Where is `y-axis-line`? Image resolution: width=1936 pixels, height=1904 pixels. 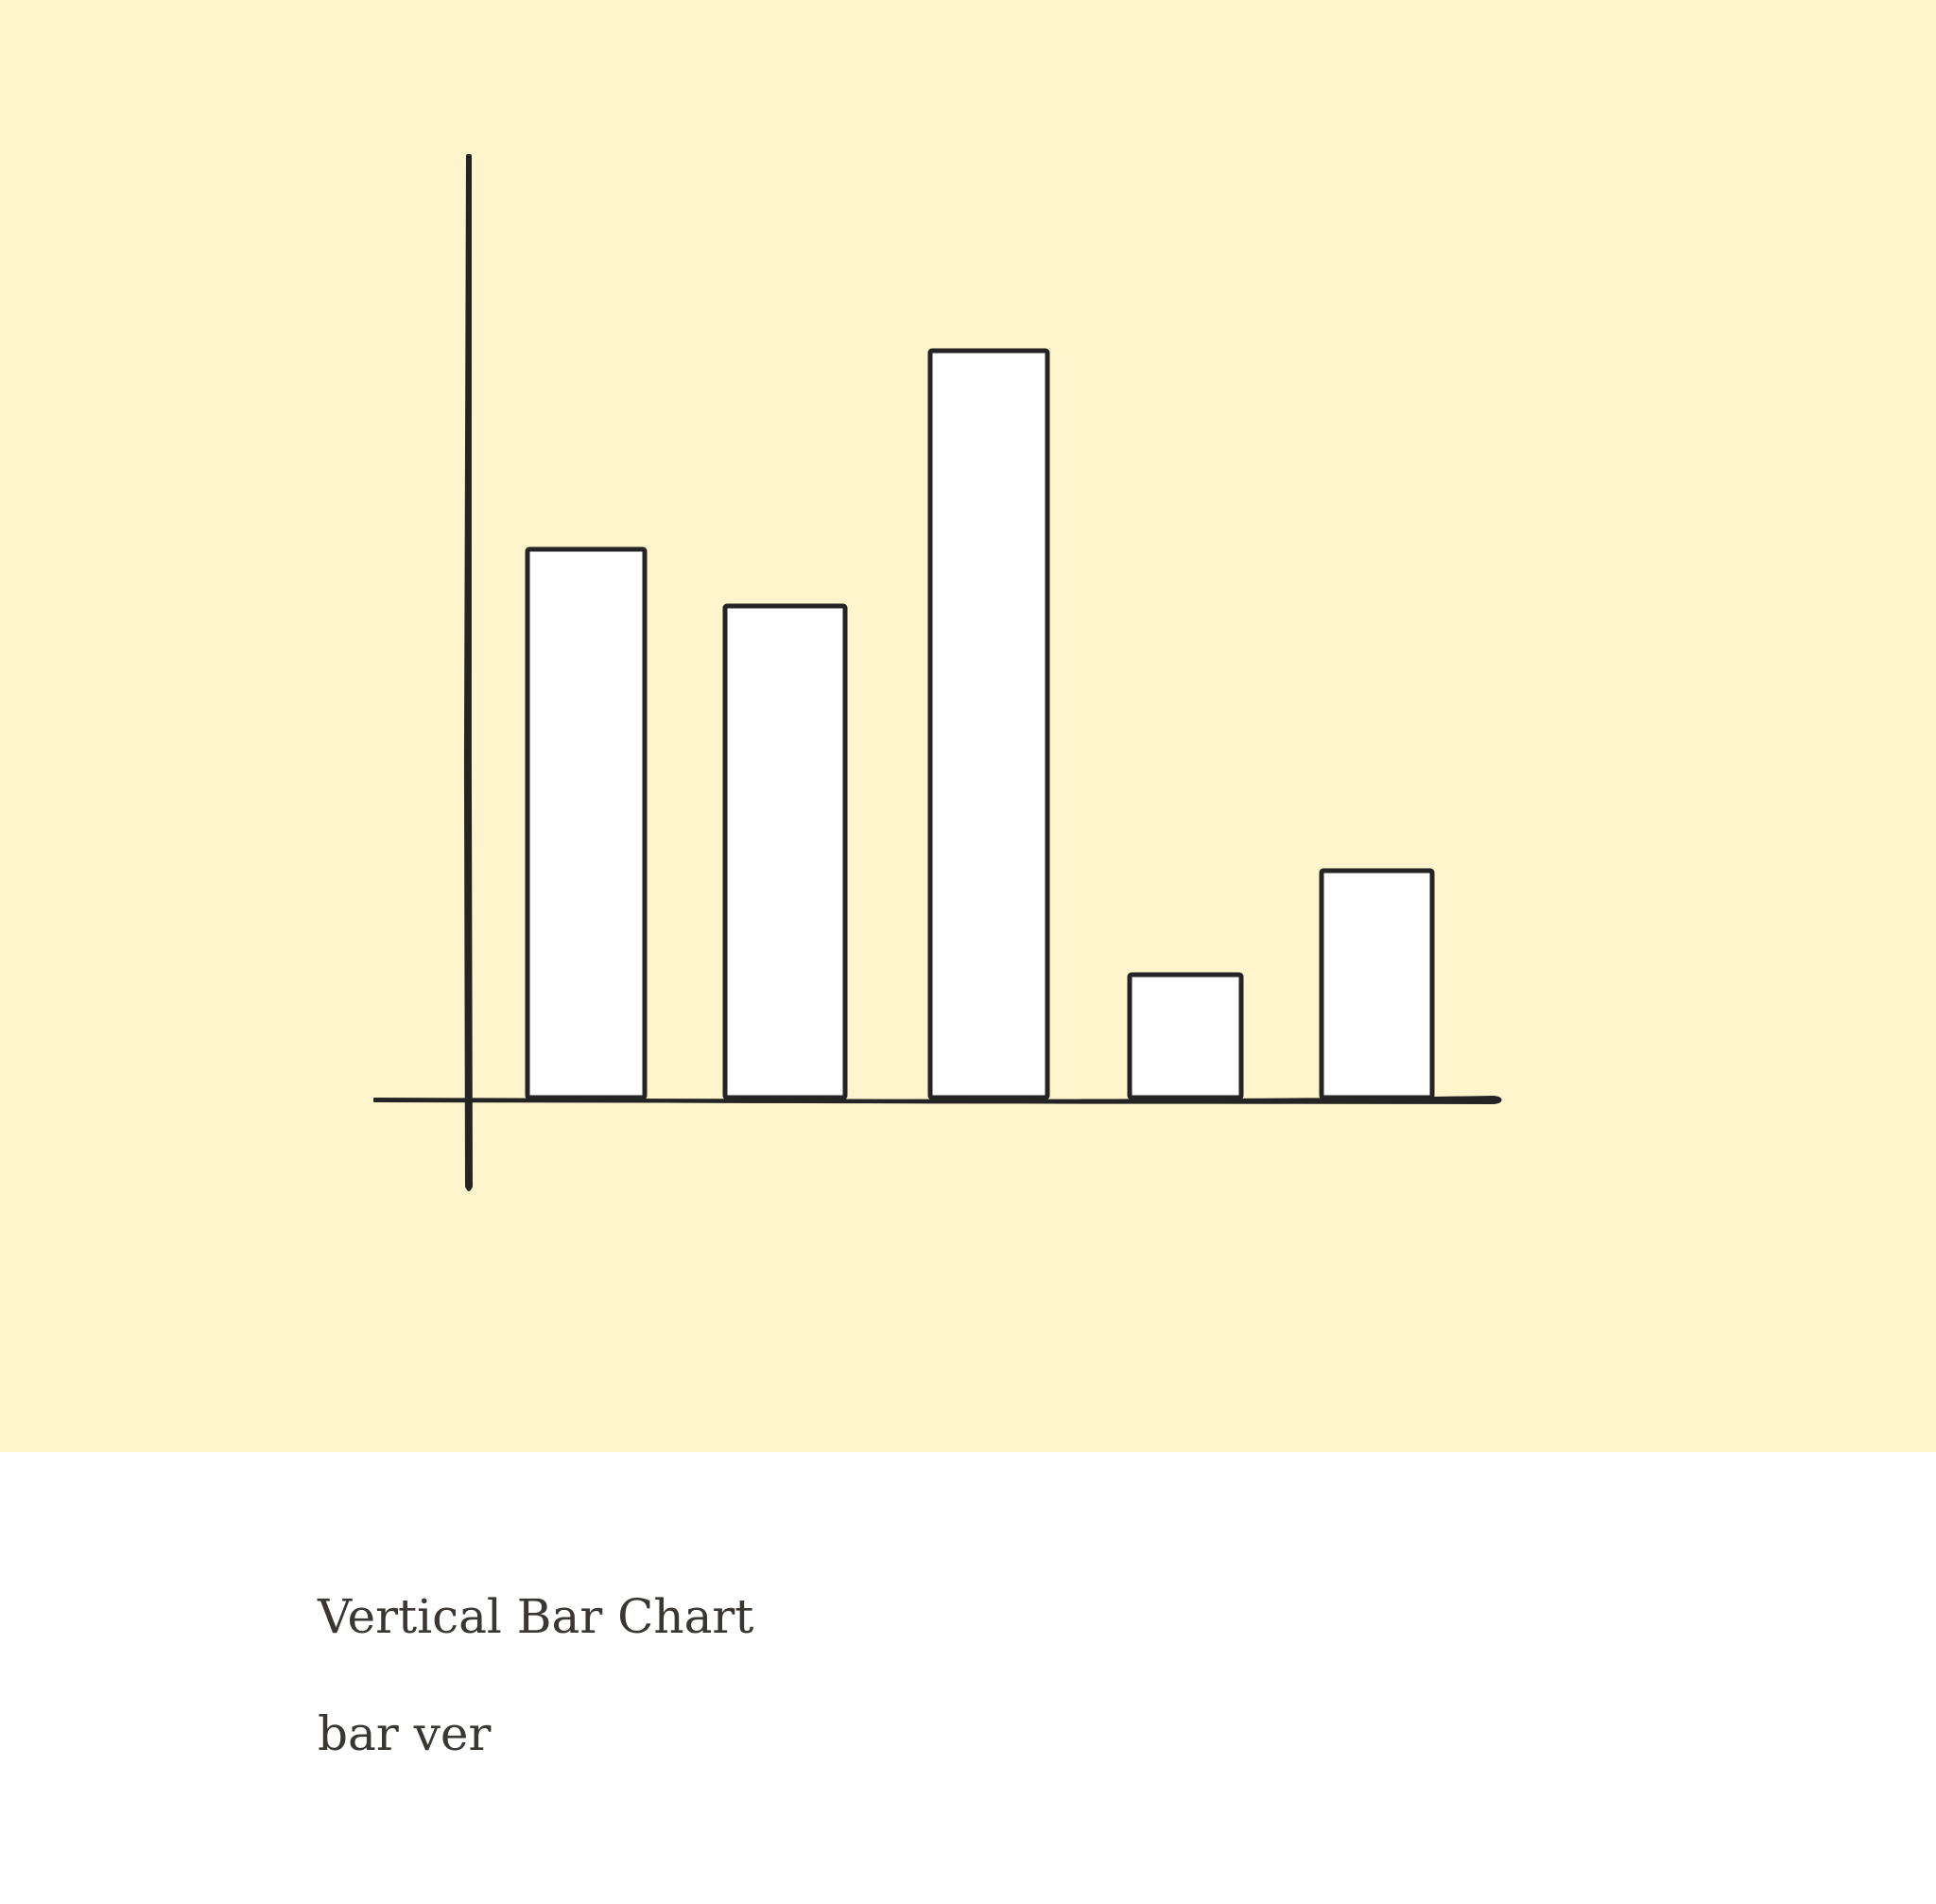
y-axis-line is located at coordinates (468, 673).